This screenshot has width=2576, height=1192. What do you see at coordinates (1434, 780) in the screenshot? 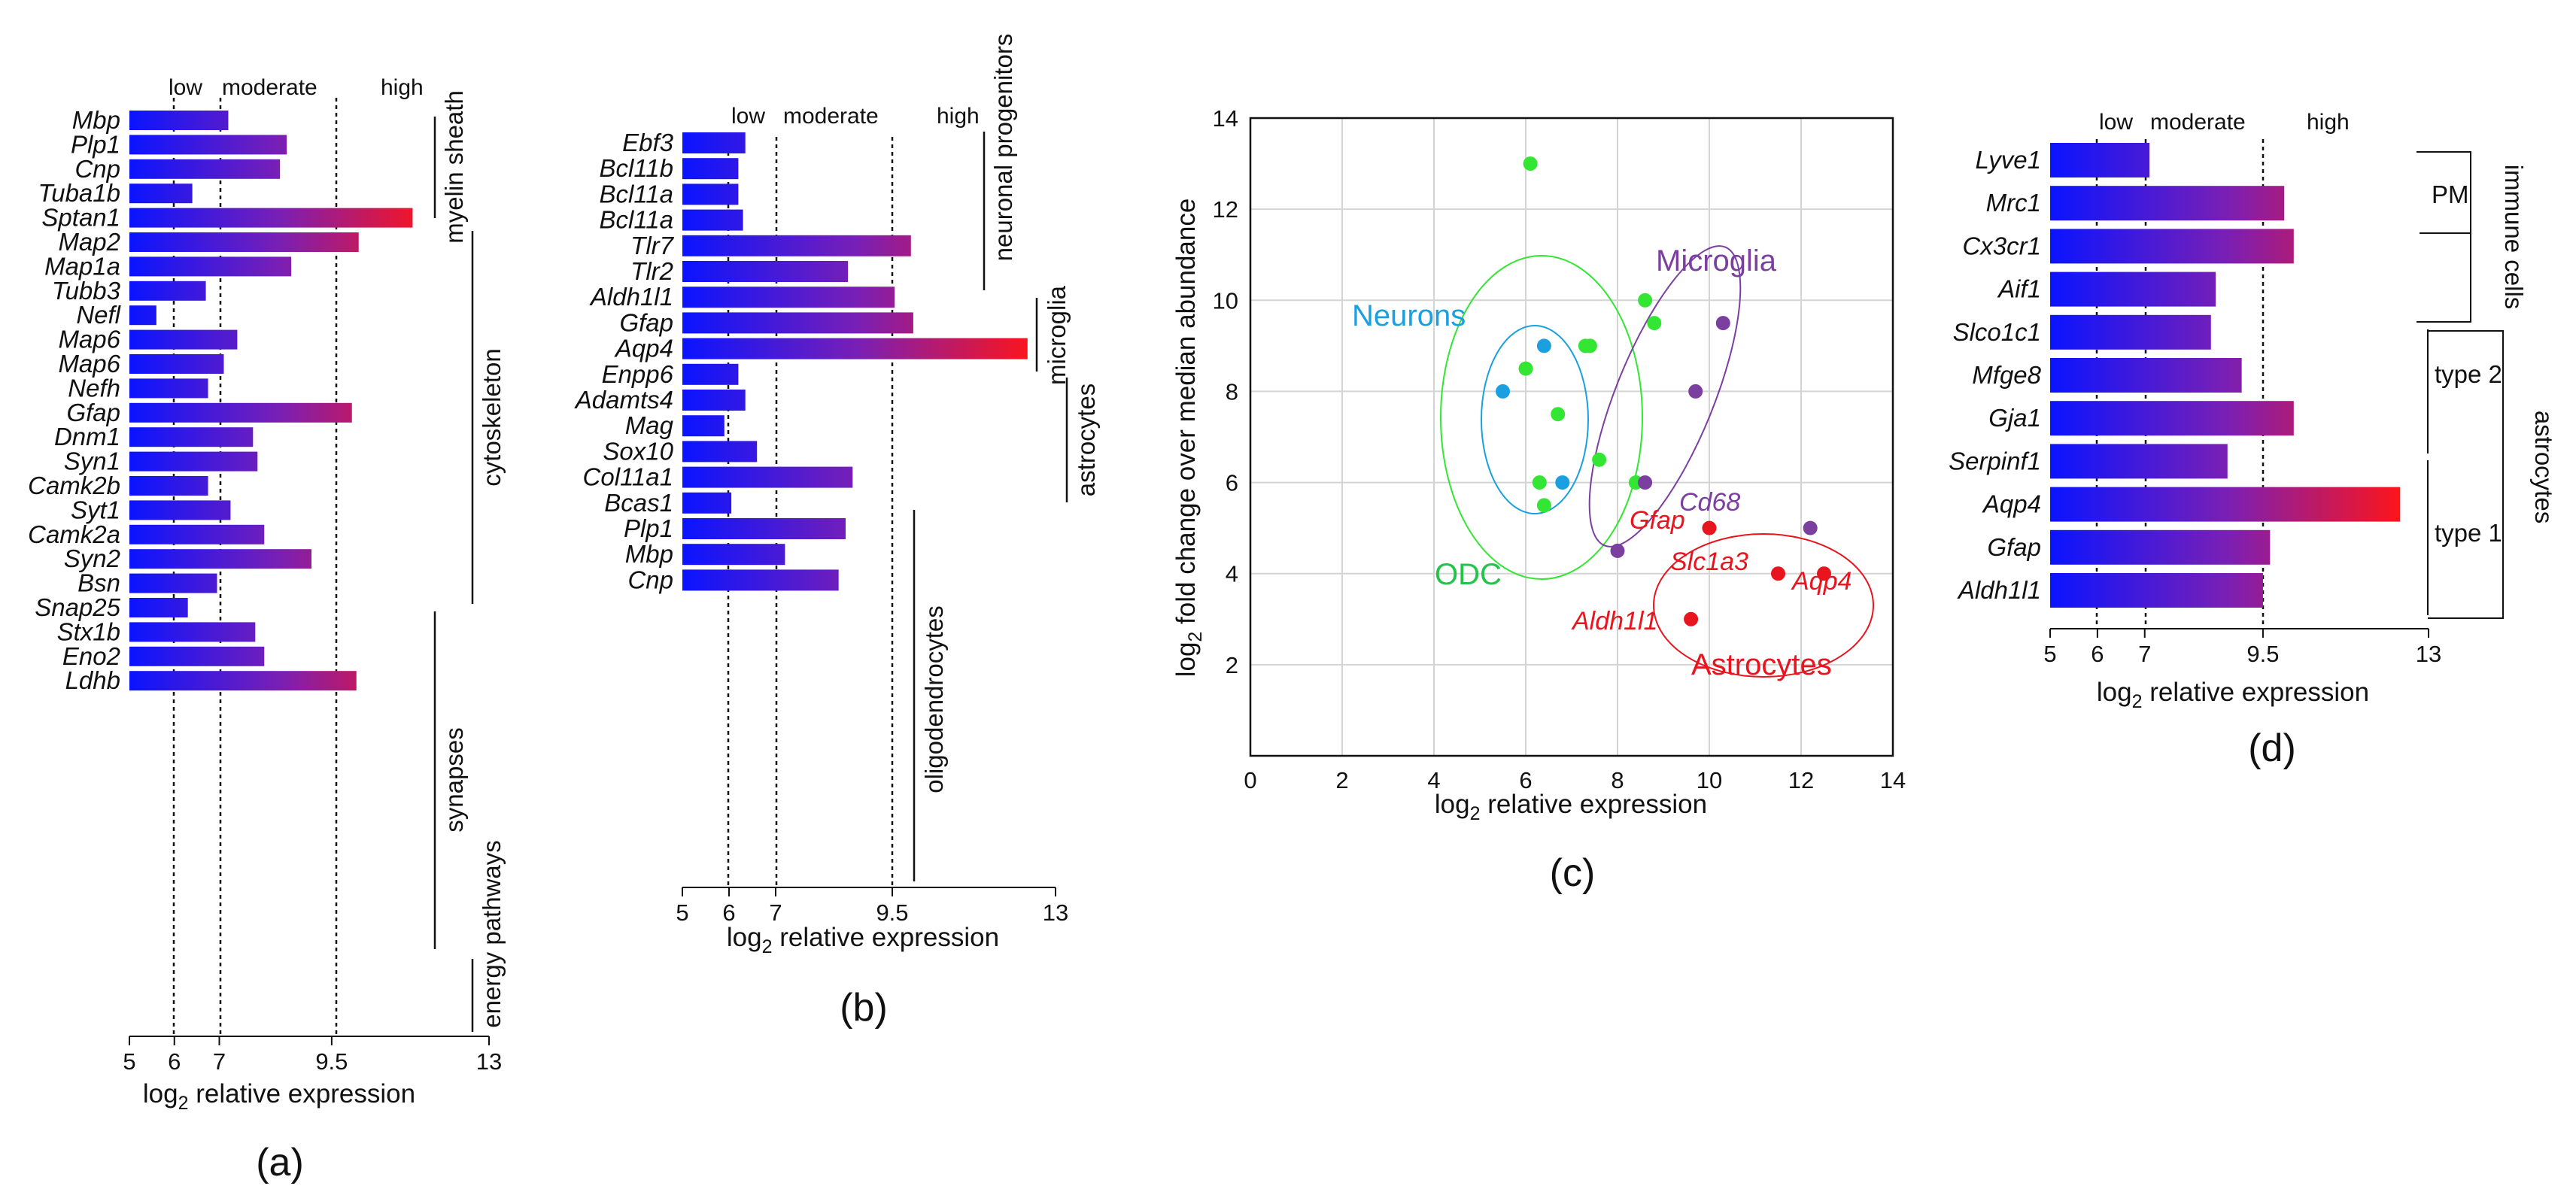
I see `x-tick-label: 4` at bounding box center [1434, 780].